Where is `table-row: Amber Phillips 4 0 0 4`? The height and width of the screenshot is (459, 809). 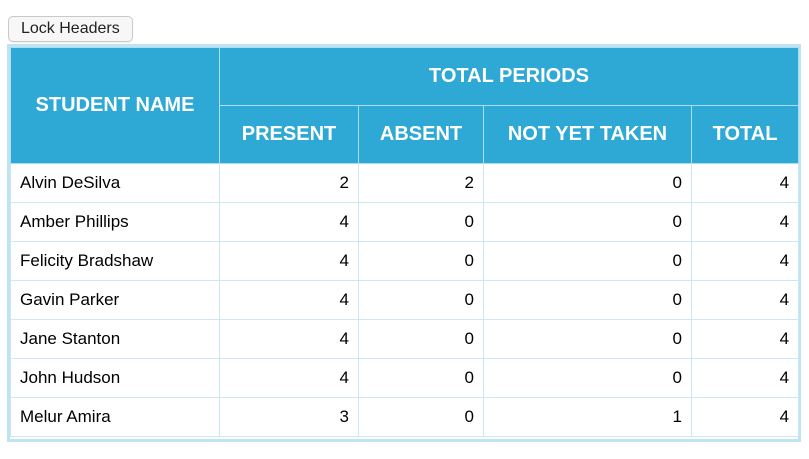 table-row: Amber Phillips 4 0 0 4 is located at coordinates (405, 222).